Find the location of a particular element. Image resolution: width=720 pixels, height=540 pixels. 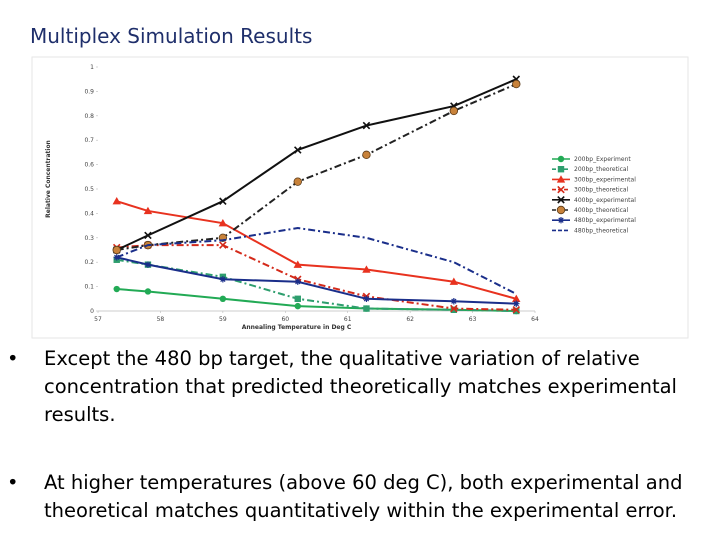

legend-label: 480bp_experimental is located at coordinates (605, 220).